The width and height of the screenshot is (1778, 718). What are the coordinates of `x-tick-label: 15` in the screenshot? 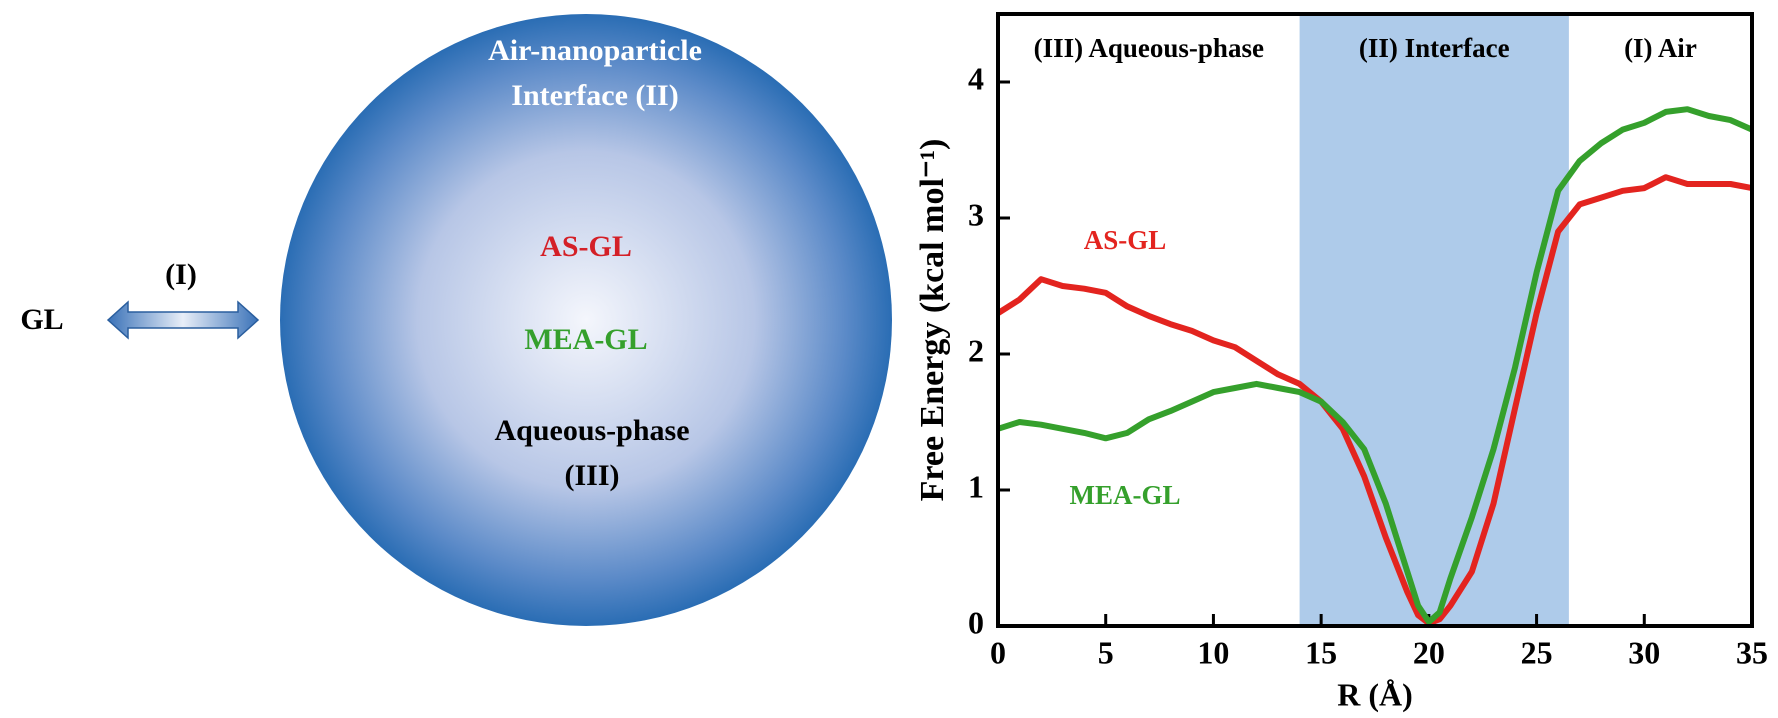 It's located at (1321, 652).